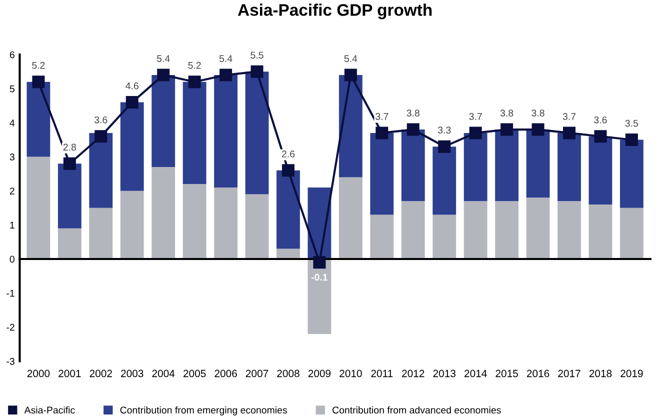 Image resolution: width=657 pixels, height=420 pixels. I want to click on data-label: 5.5, so click(257, 55).